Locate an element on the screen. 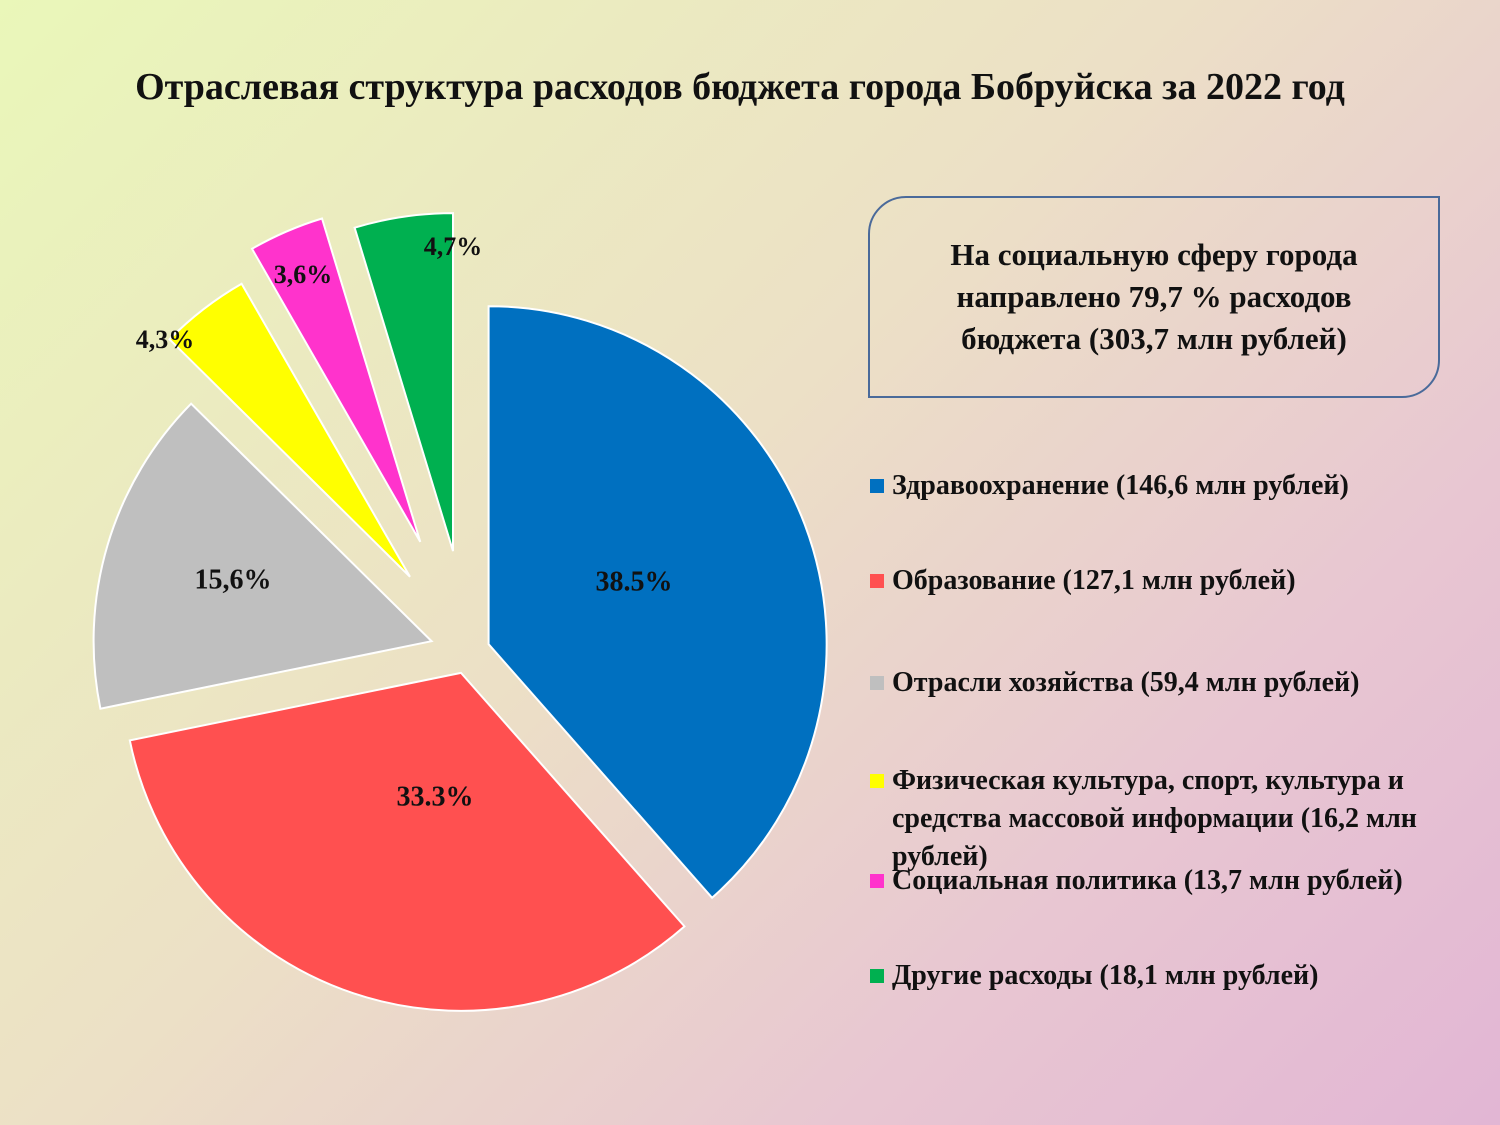  data-label-3: 15,6% is located at coordinates (233, 579).